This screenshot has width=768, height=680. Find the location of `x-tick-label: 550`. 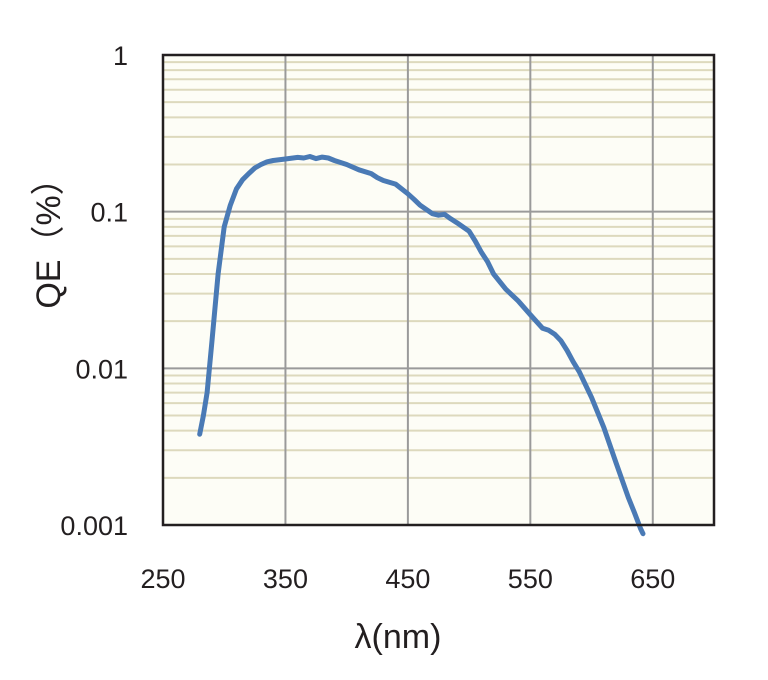

x-tick-label: 550 is located at coordinates (530, 579).